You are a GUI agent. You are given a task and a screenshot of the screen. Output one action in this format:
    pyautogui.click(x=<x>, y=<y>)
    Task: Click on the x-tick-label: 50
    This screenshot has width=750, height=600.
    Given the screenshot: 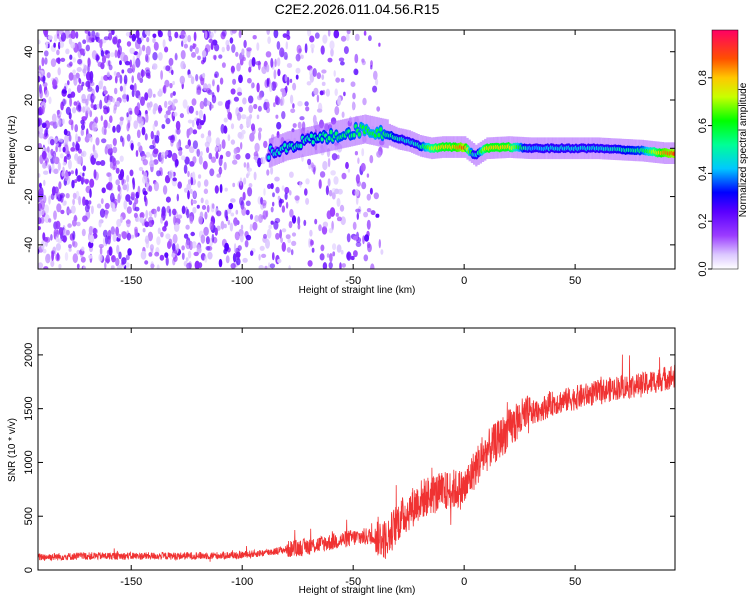 What is the action you would take?
    pyautogui.click(x=575, y=582)
    